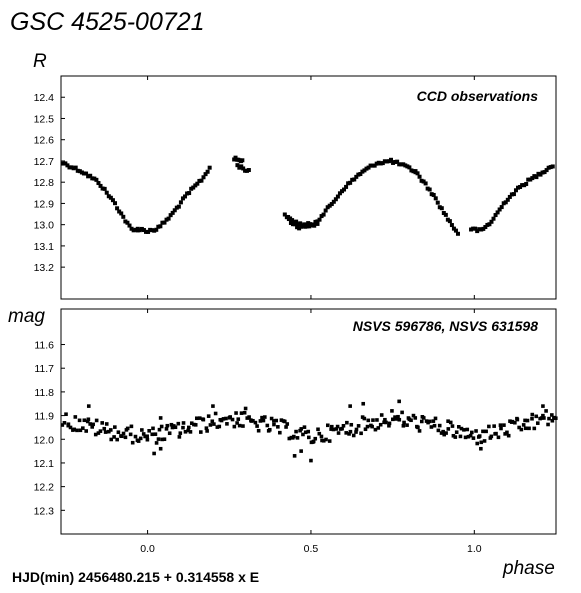  What do you see at coordinates (44, 162) in the screenshot?
I see `y-tick-label: 12.7` at bounding box center [44, 162].